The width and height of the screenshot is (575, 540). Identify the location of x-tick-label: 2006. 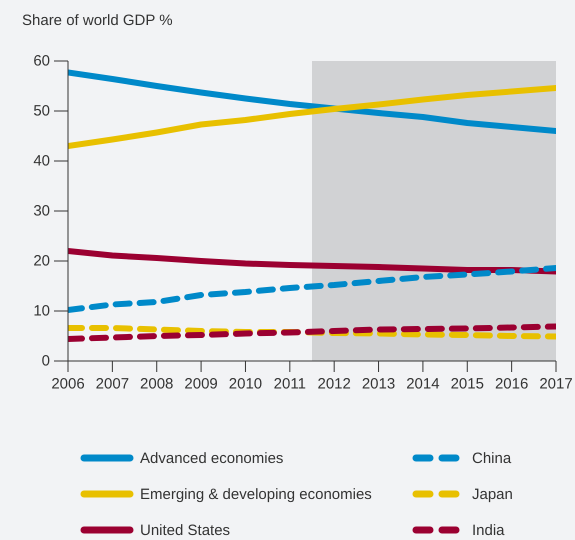
(68, 384).